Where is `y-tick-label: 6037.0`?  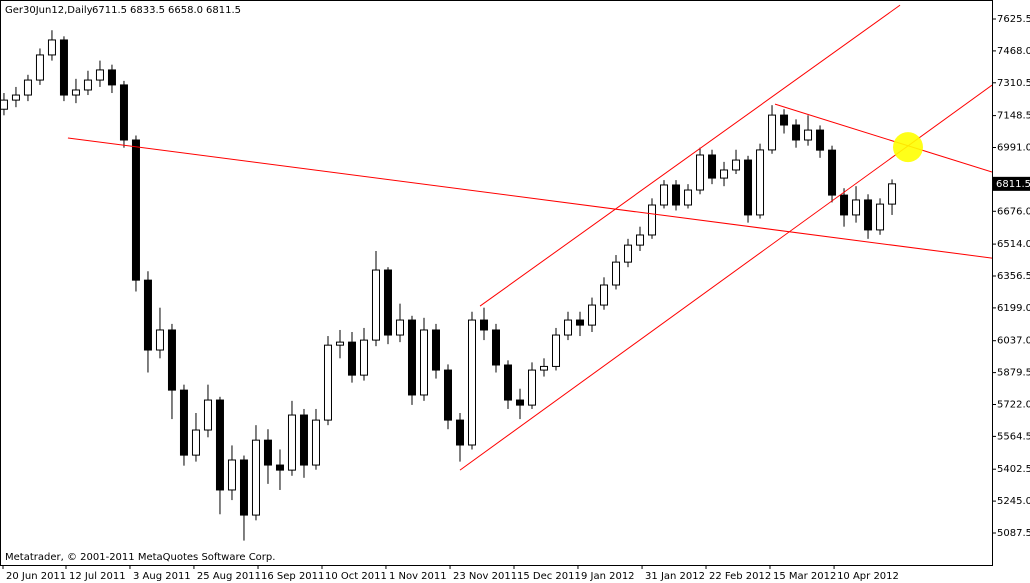
y-tick-label: 6037.0 is located at coordinates (1013, 341).